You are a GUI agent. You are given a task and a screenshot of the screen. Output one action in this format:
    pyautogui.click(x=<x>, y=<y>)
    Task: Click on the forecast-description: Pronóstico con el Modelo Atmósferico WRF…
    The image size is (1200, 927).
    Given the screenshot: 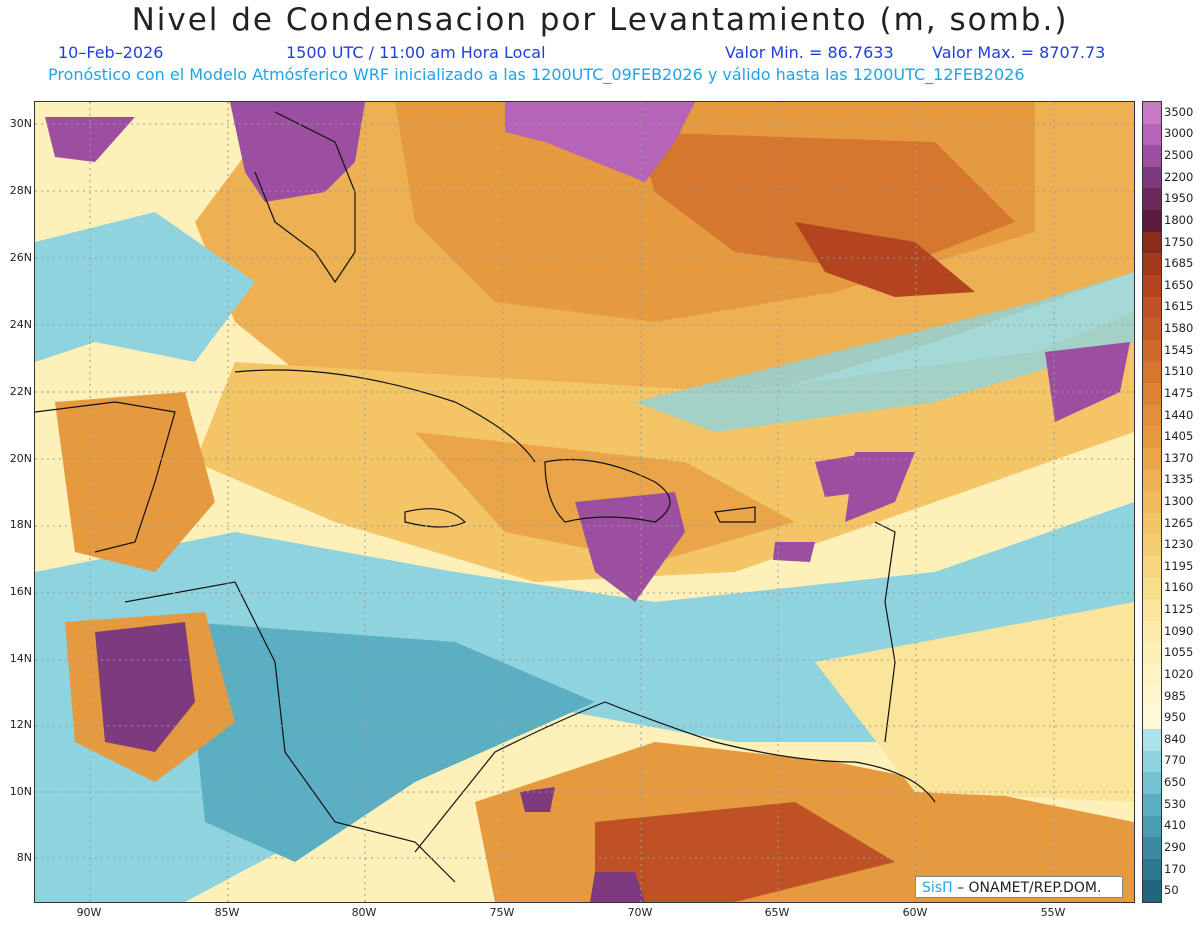 What is the action you would take?
    pyautogui.click(x=536, y=74)
    